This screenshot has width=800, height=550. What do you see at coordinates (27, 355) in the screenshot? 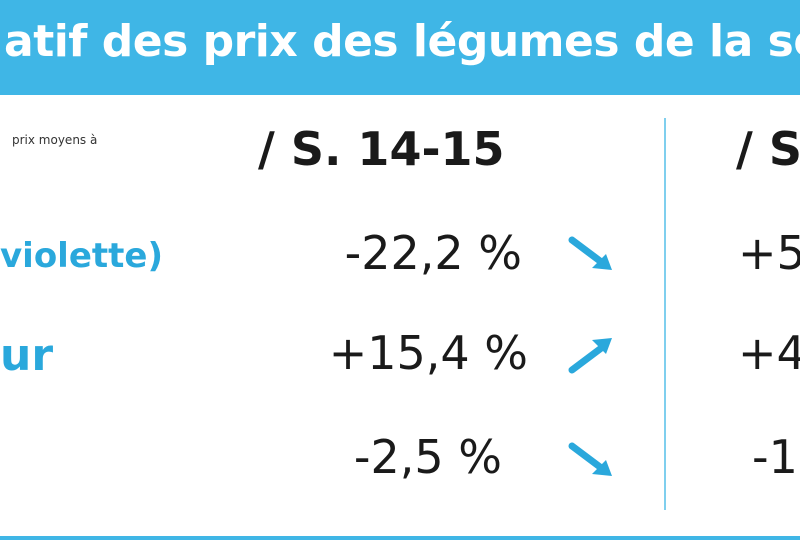
I see `row-label: ur` at bounding box center [27, 355].